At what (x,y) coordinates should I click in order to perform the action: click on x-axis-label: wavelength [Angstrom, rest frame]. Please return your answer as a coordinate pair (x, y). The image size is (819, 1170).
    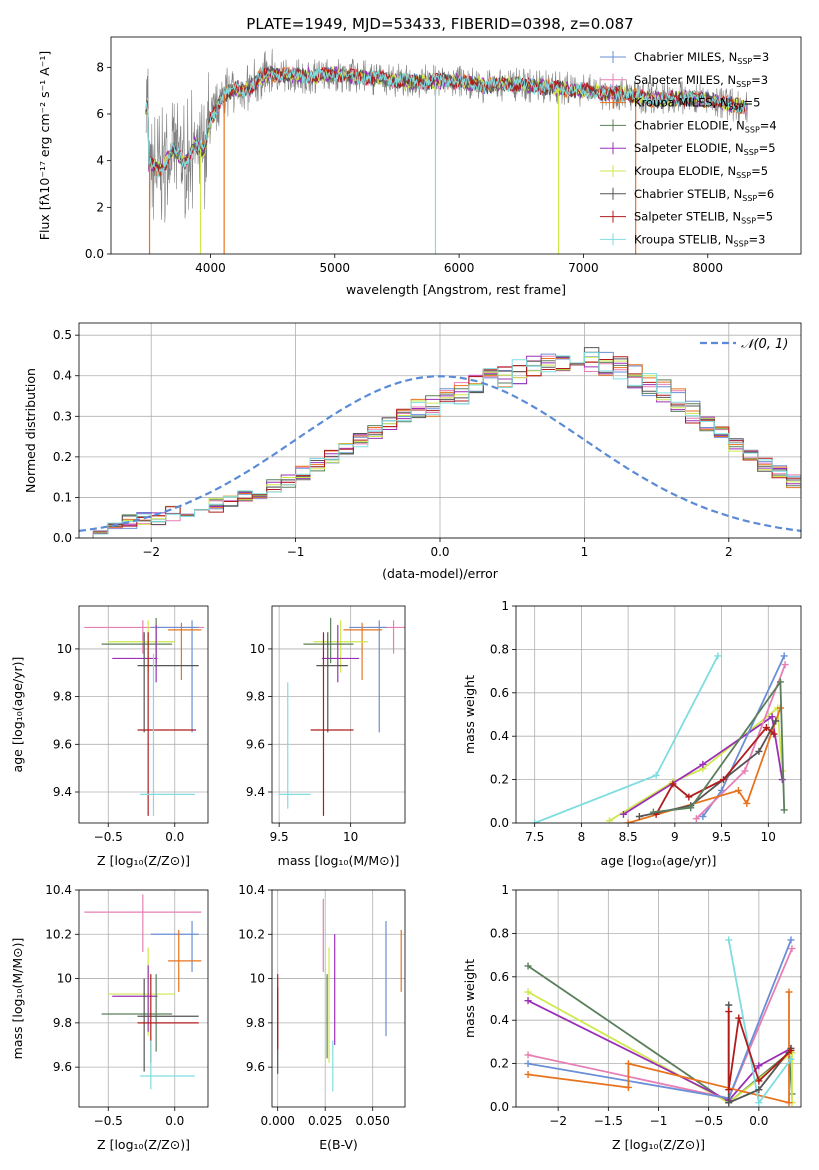
    Looking at the image, I should click on (456, 289).